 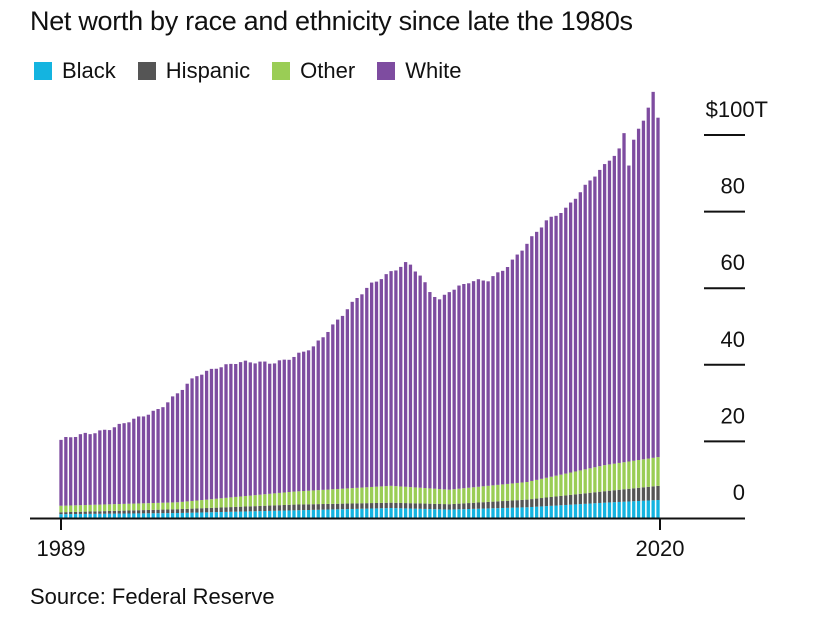 What do you see at coordinates (61, 548) in the screenshot?
I see `x-tick-label: 1989` at bounding box center [61, 548].